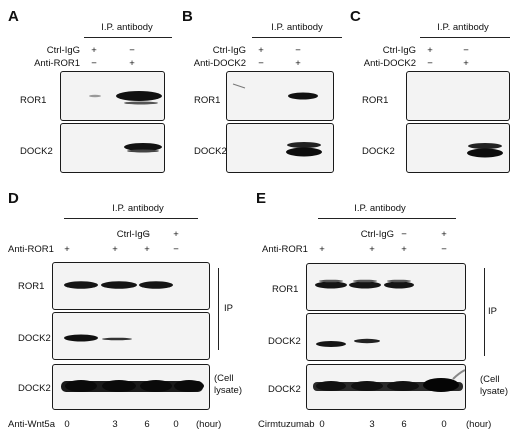 The height and width of the screenshot is (442, 520). I want to click on panel-letter: C, so click(355, 16).